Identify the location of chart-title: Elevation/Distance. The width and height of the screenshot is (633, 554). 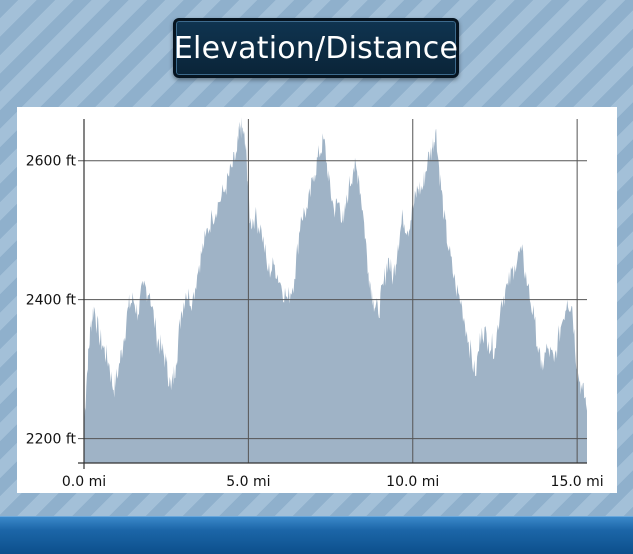
(316, 48).